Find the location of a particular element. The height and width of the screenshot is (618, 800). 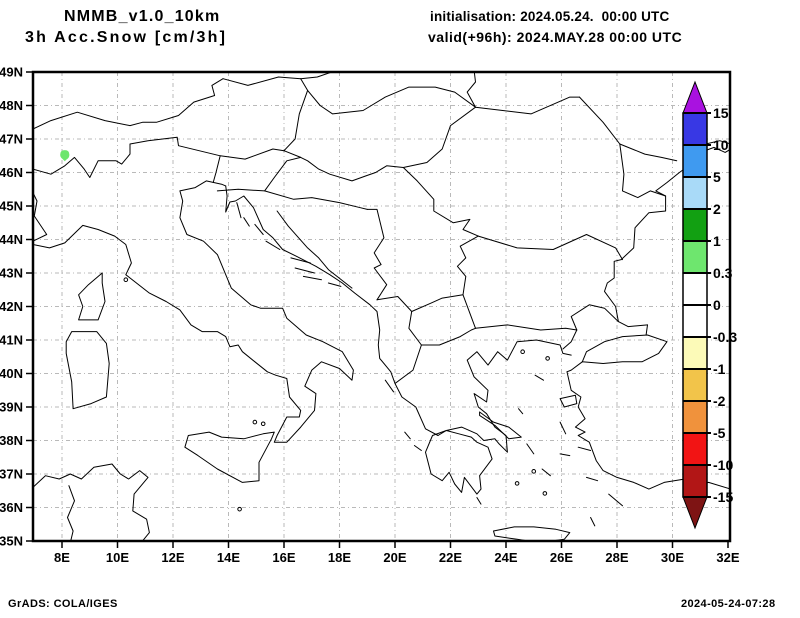

valid-time-label: valid(+96h): 2024.MAY.28 00:00 UTC is located at coordinates (555, 37).